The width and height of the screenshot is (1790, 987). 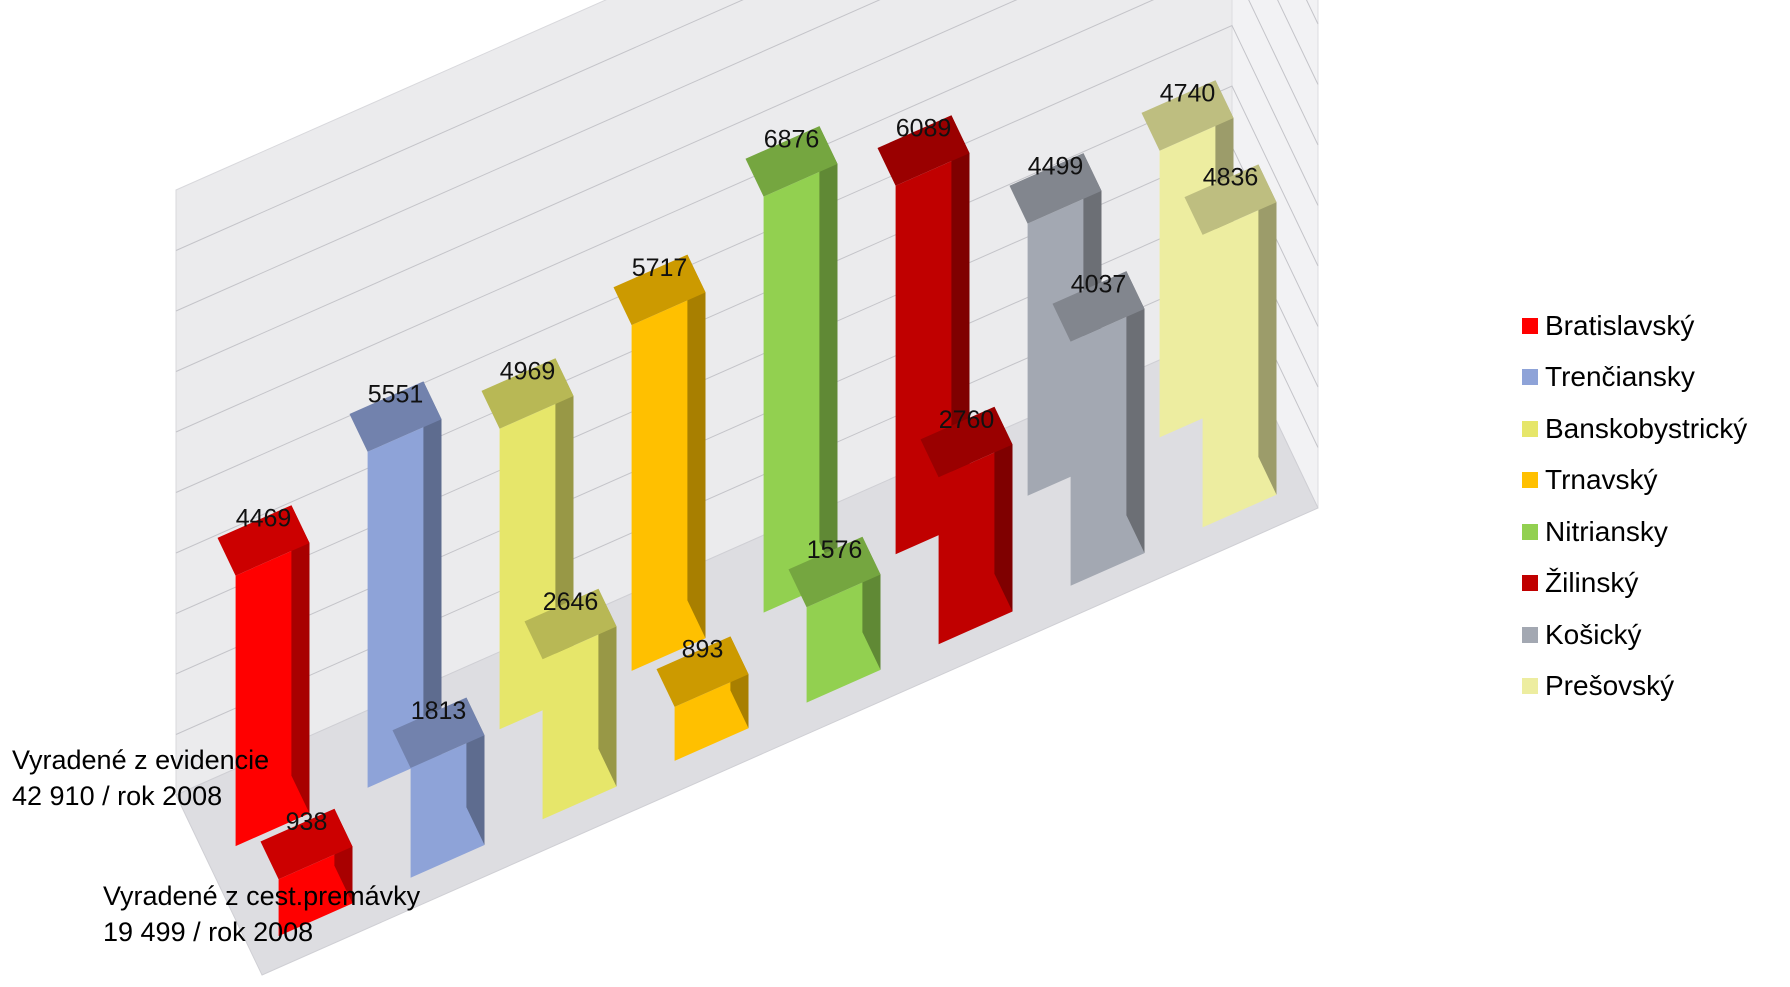 I want to click on legend-item: Bratislavský, so click(x=1634, y=326).